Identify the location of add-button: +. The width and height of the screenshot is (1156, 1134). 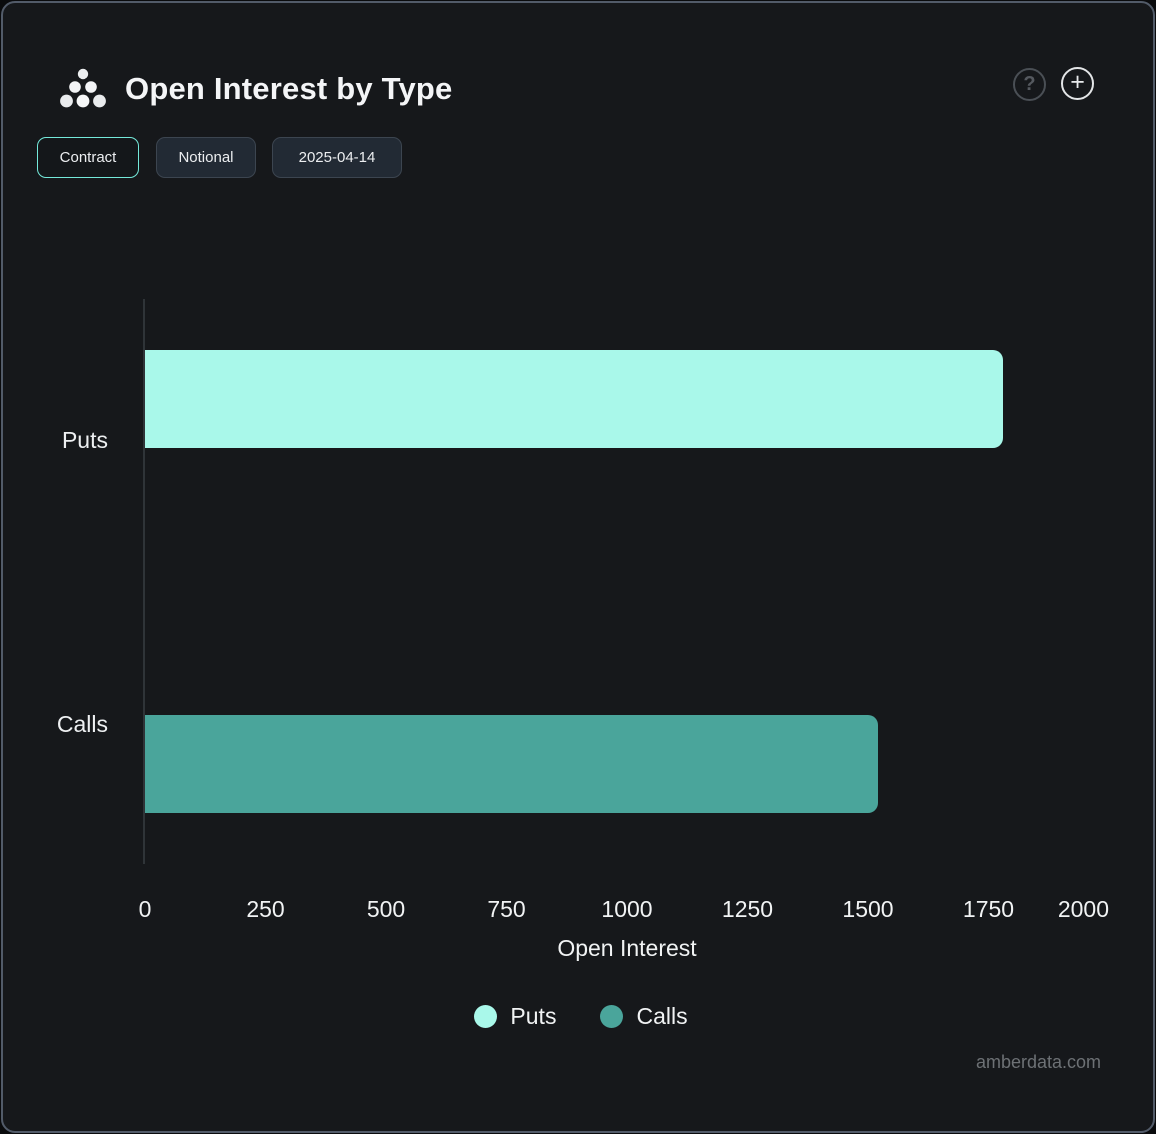
(1077, 83).